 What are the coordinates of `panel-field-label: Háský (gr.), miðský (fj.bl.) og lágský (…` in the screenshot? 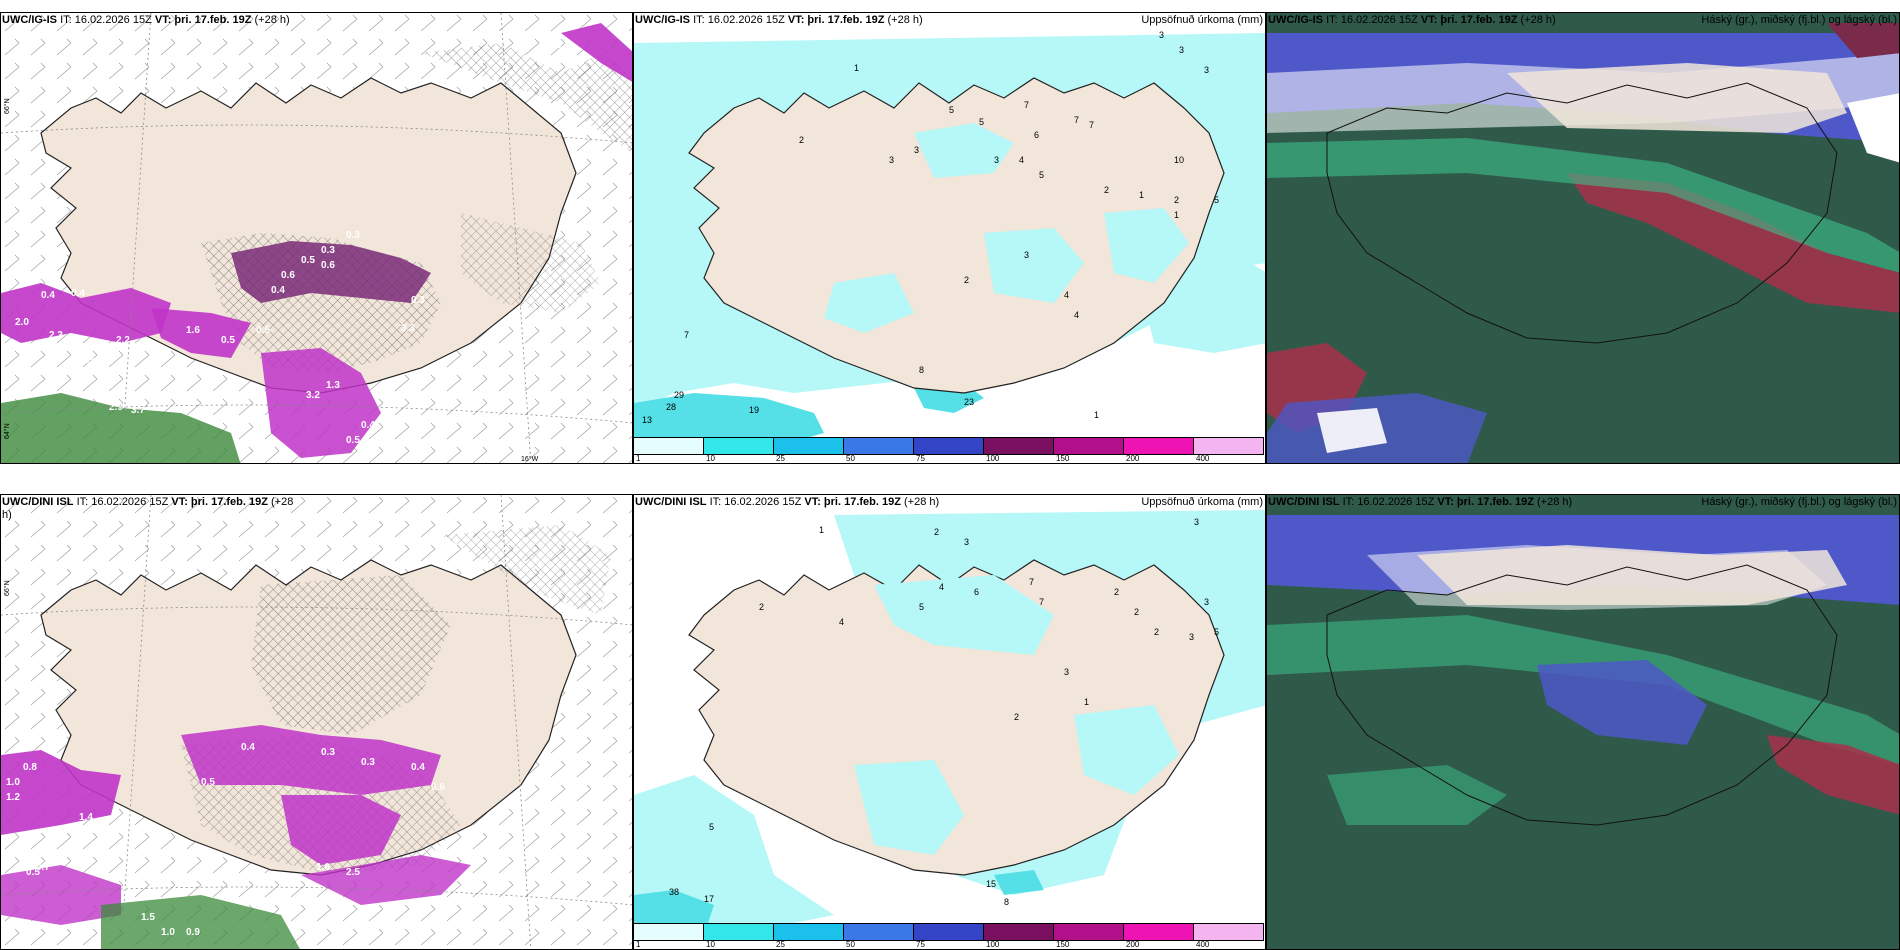 It's located at (1799, 502).